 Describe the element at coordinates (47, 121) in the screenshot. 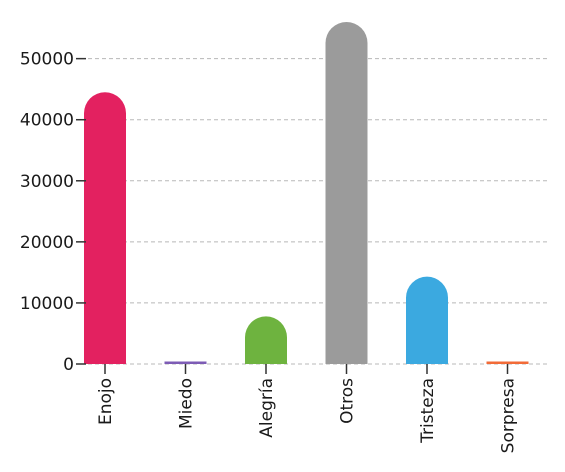

I see `y-tick-label: 40000` at that location.